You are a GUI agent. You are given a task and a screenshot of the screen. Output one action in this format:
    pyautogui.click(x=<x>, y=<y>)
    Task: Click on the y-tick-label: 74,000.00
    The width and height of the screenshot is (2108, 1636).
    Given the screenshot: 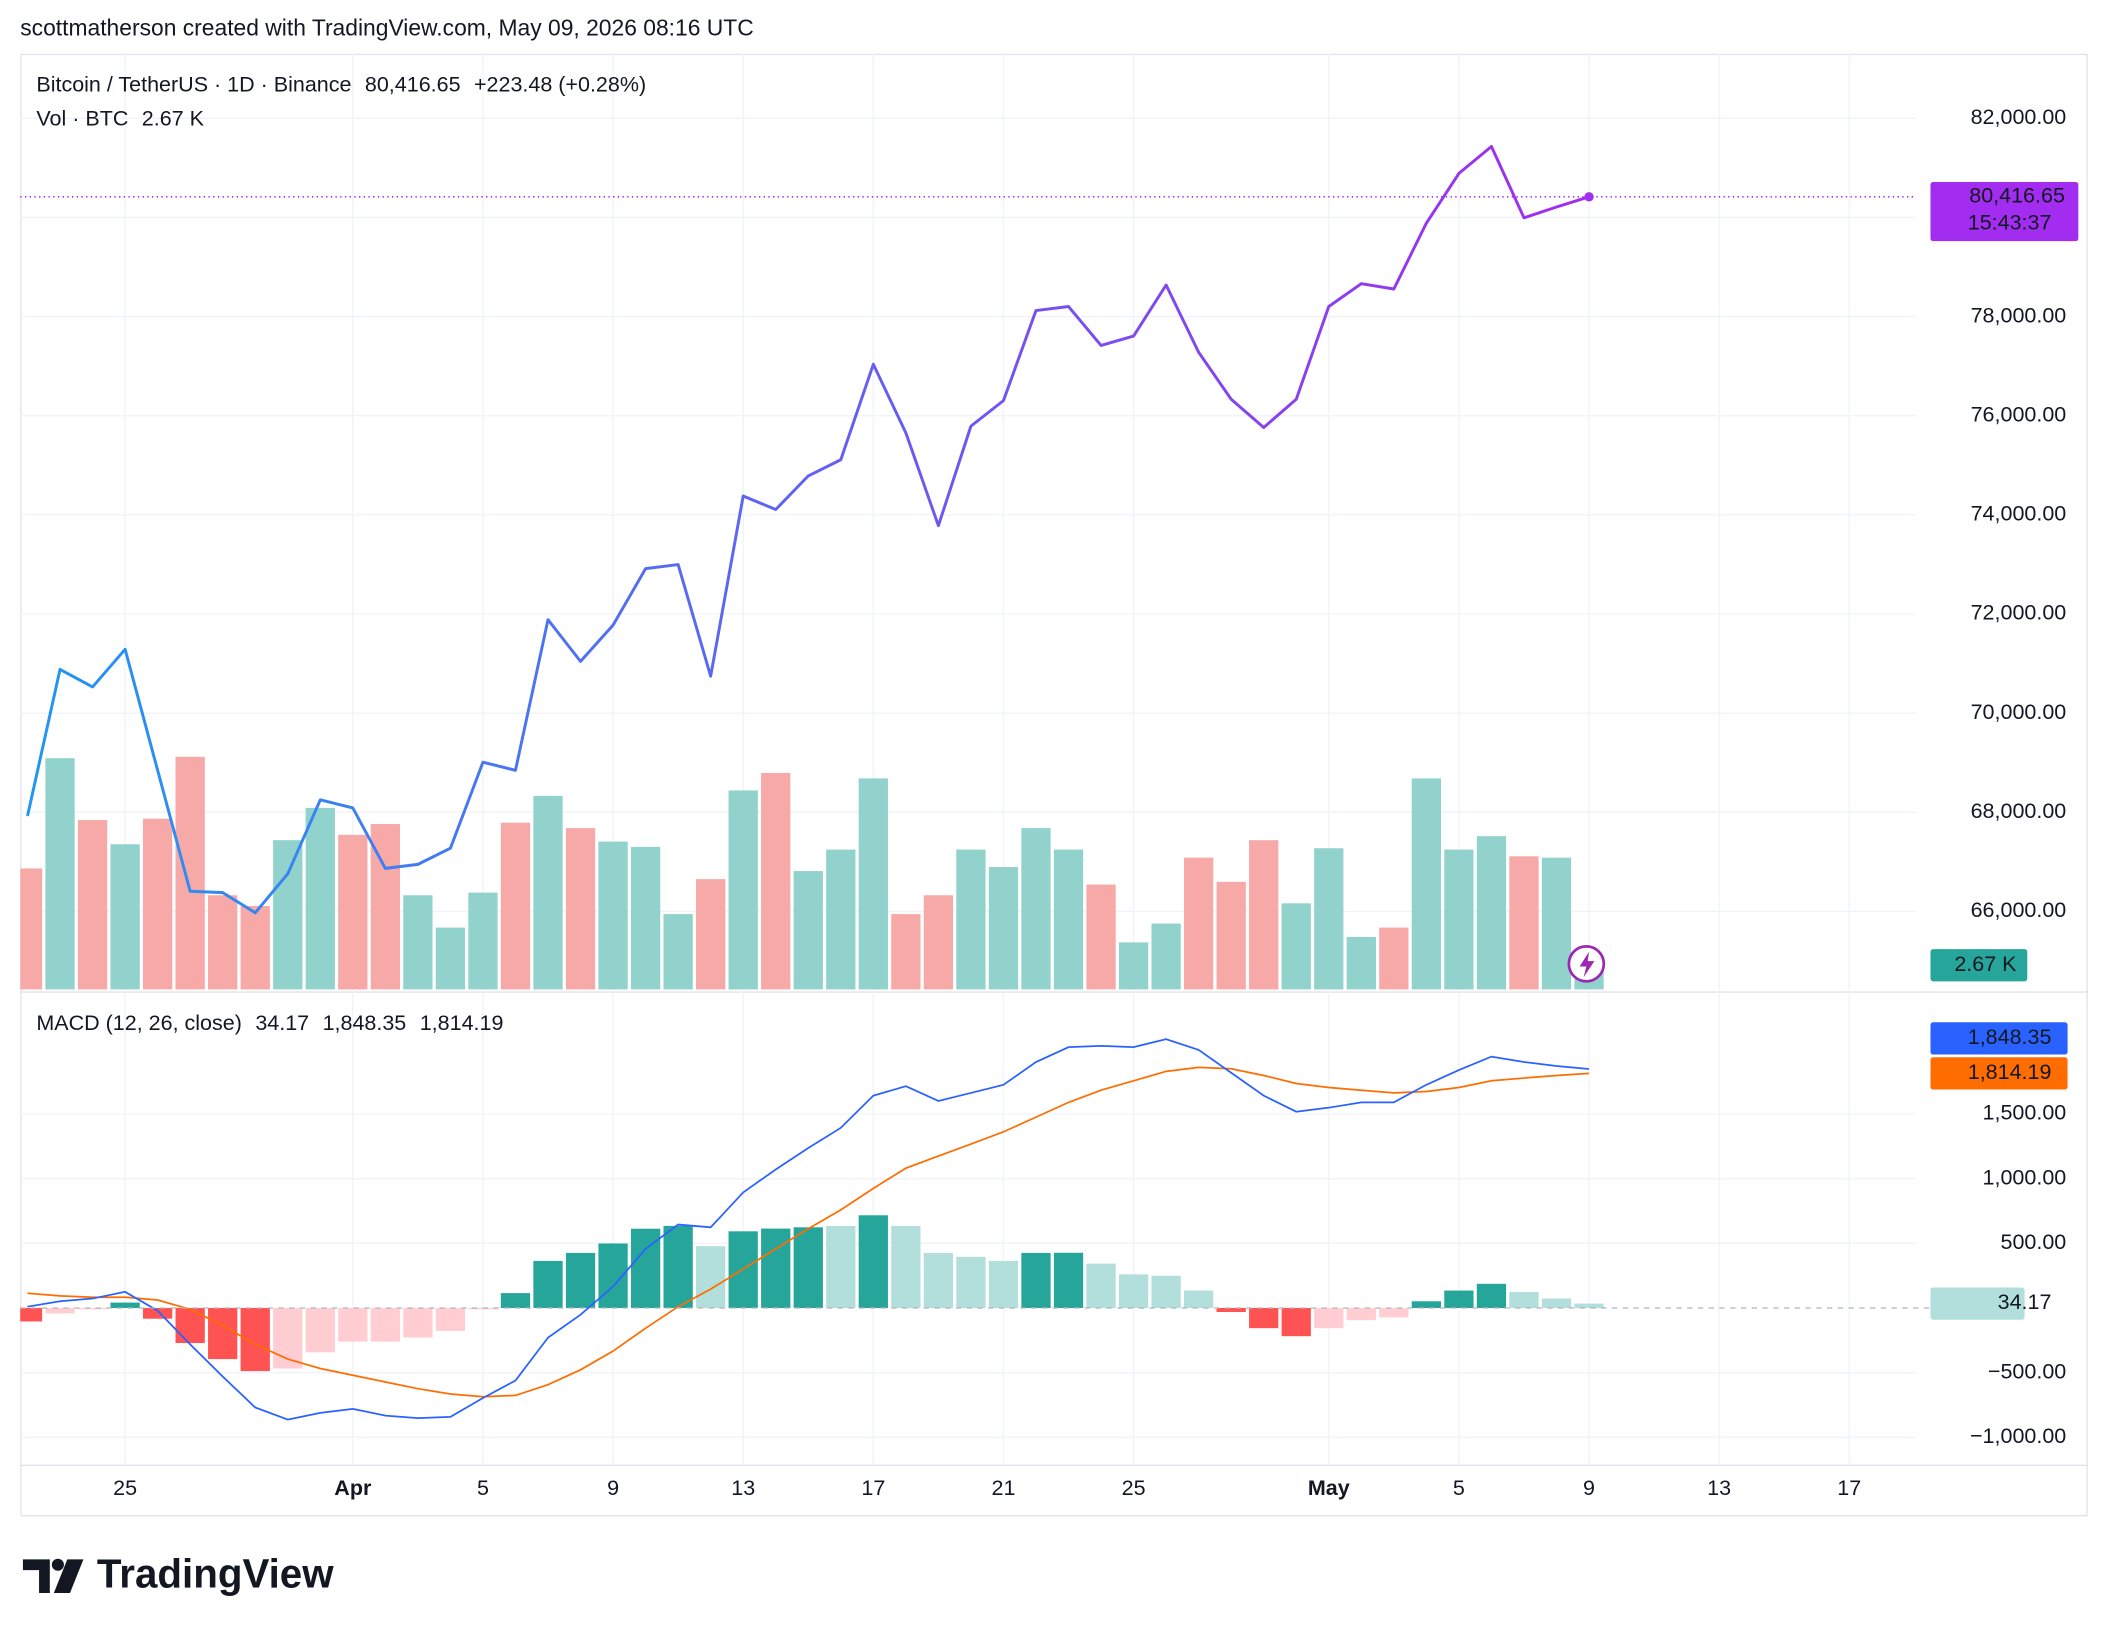 What is the action you would take?
    pyautogui.click(x=2019, y=514)
    